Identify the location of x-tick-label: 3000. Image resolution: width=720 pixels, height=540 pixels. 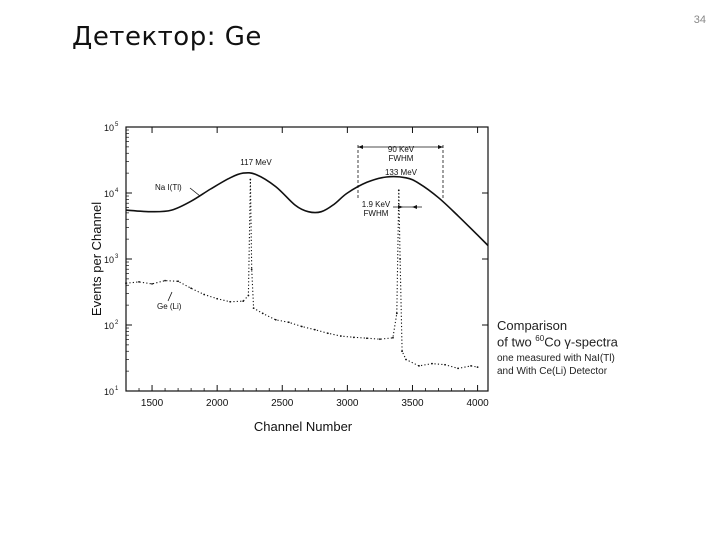
(347, 403).